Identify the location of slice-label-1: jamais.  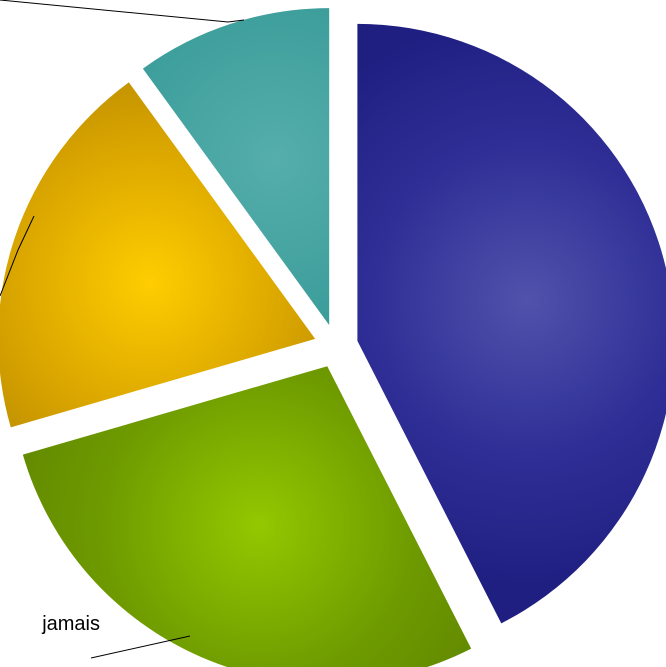
(70, 624).